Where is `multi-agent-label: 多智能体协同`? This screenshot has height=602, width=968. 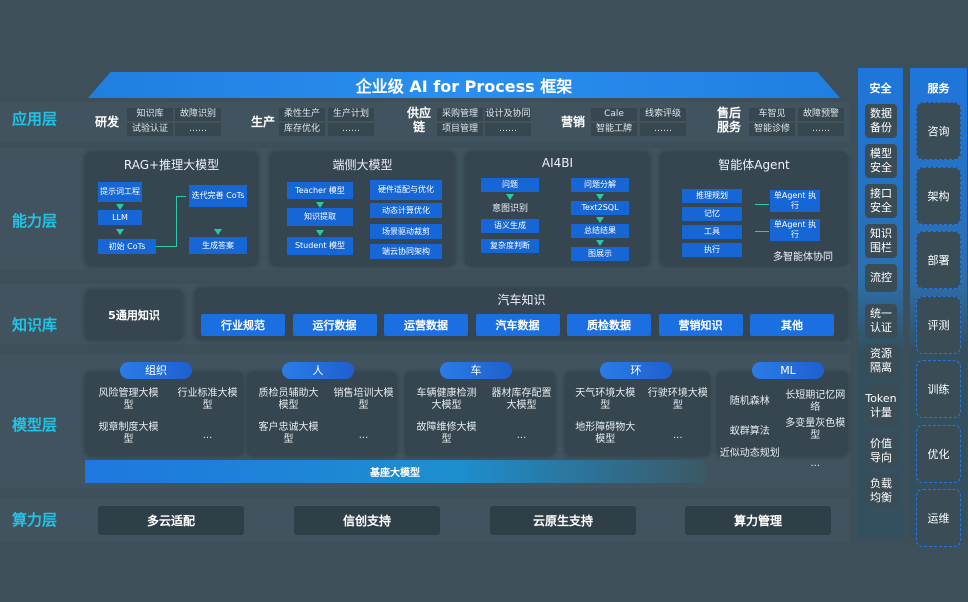 multi-agent-label: 多智能体协同 is located at coordinates (803, 257).